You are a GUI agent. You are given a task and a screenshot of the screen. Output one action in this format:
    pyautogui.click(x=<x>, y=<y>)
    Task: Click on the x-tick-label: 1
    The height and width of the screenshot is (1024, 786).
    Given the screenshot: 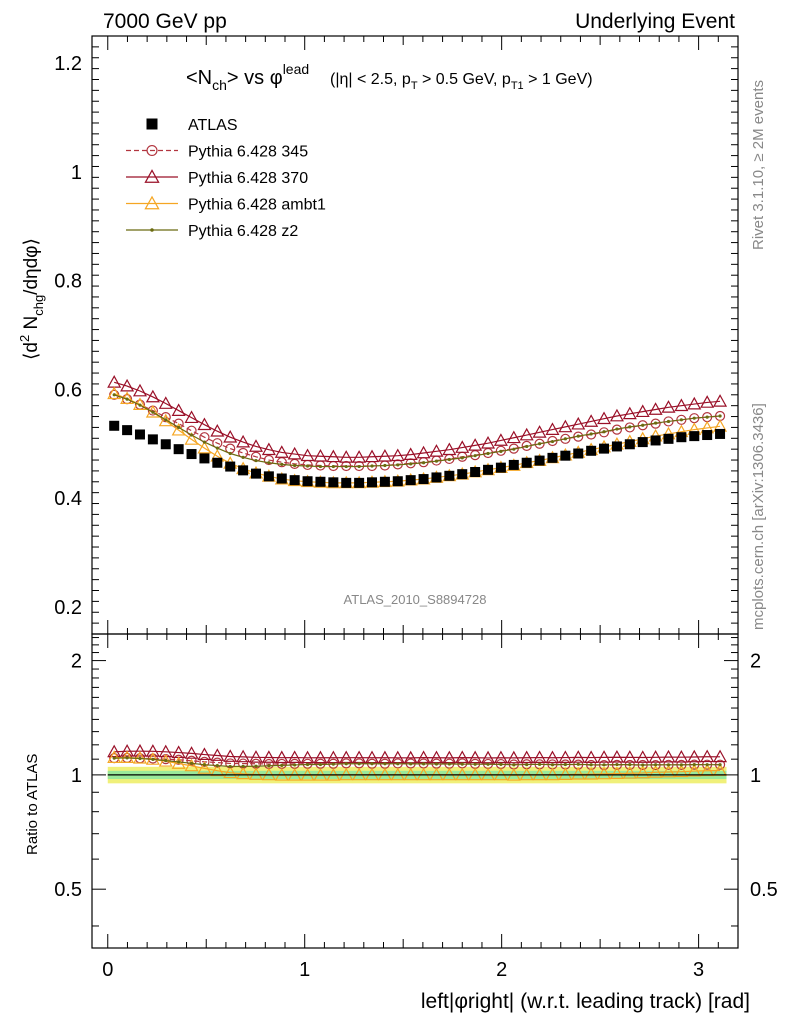 What is the action you would take?
    pyautogui.click(x=304, y=970)
    